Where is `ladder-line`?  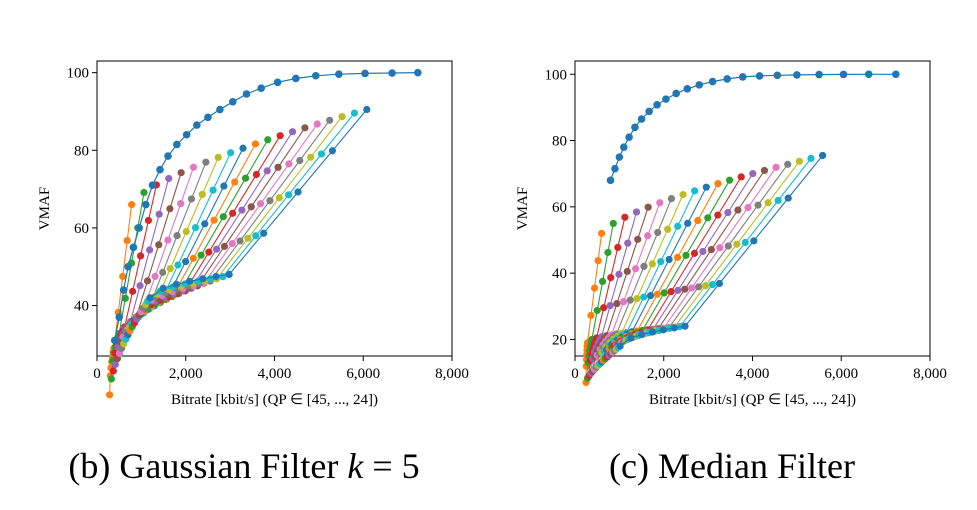
ladder-line is located at coordinates (694, 259).